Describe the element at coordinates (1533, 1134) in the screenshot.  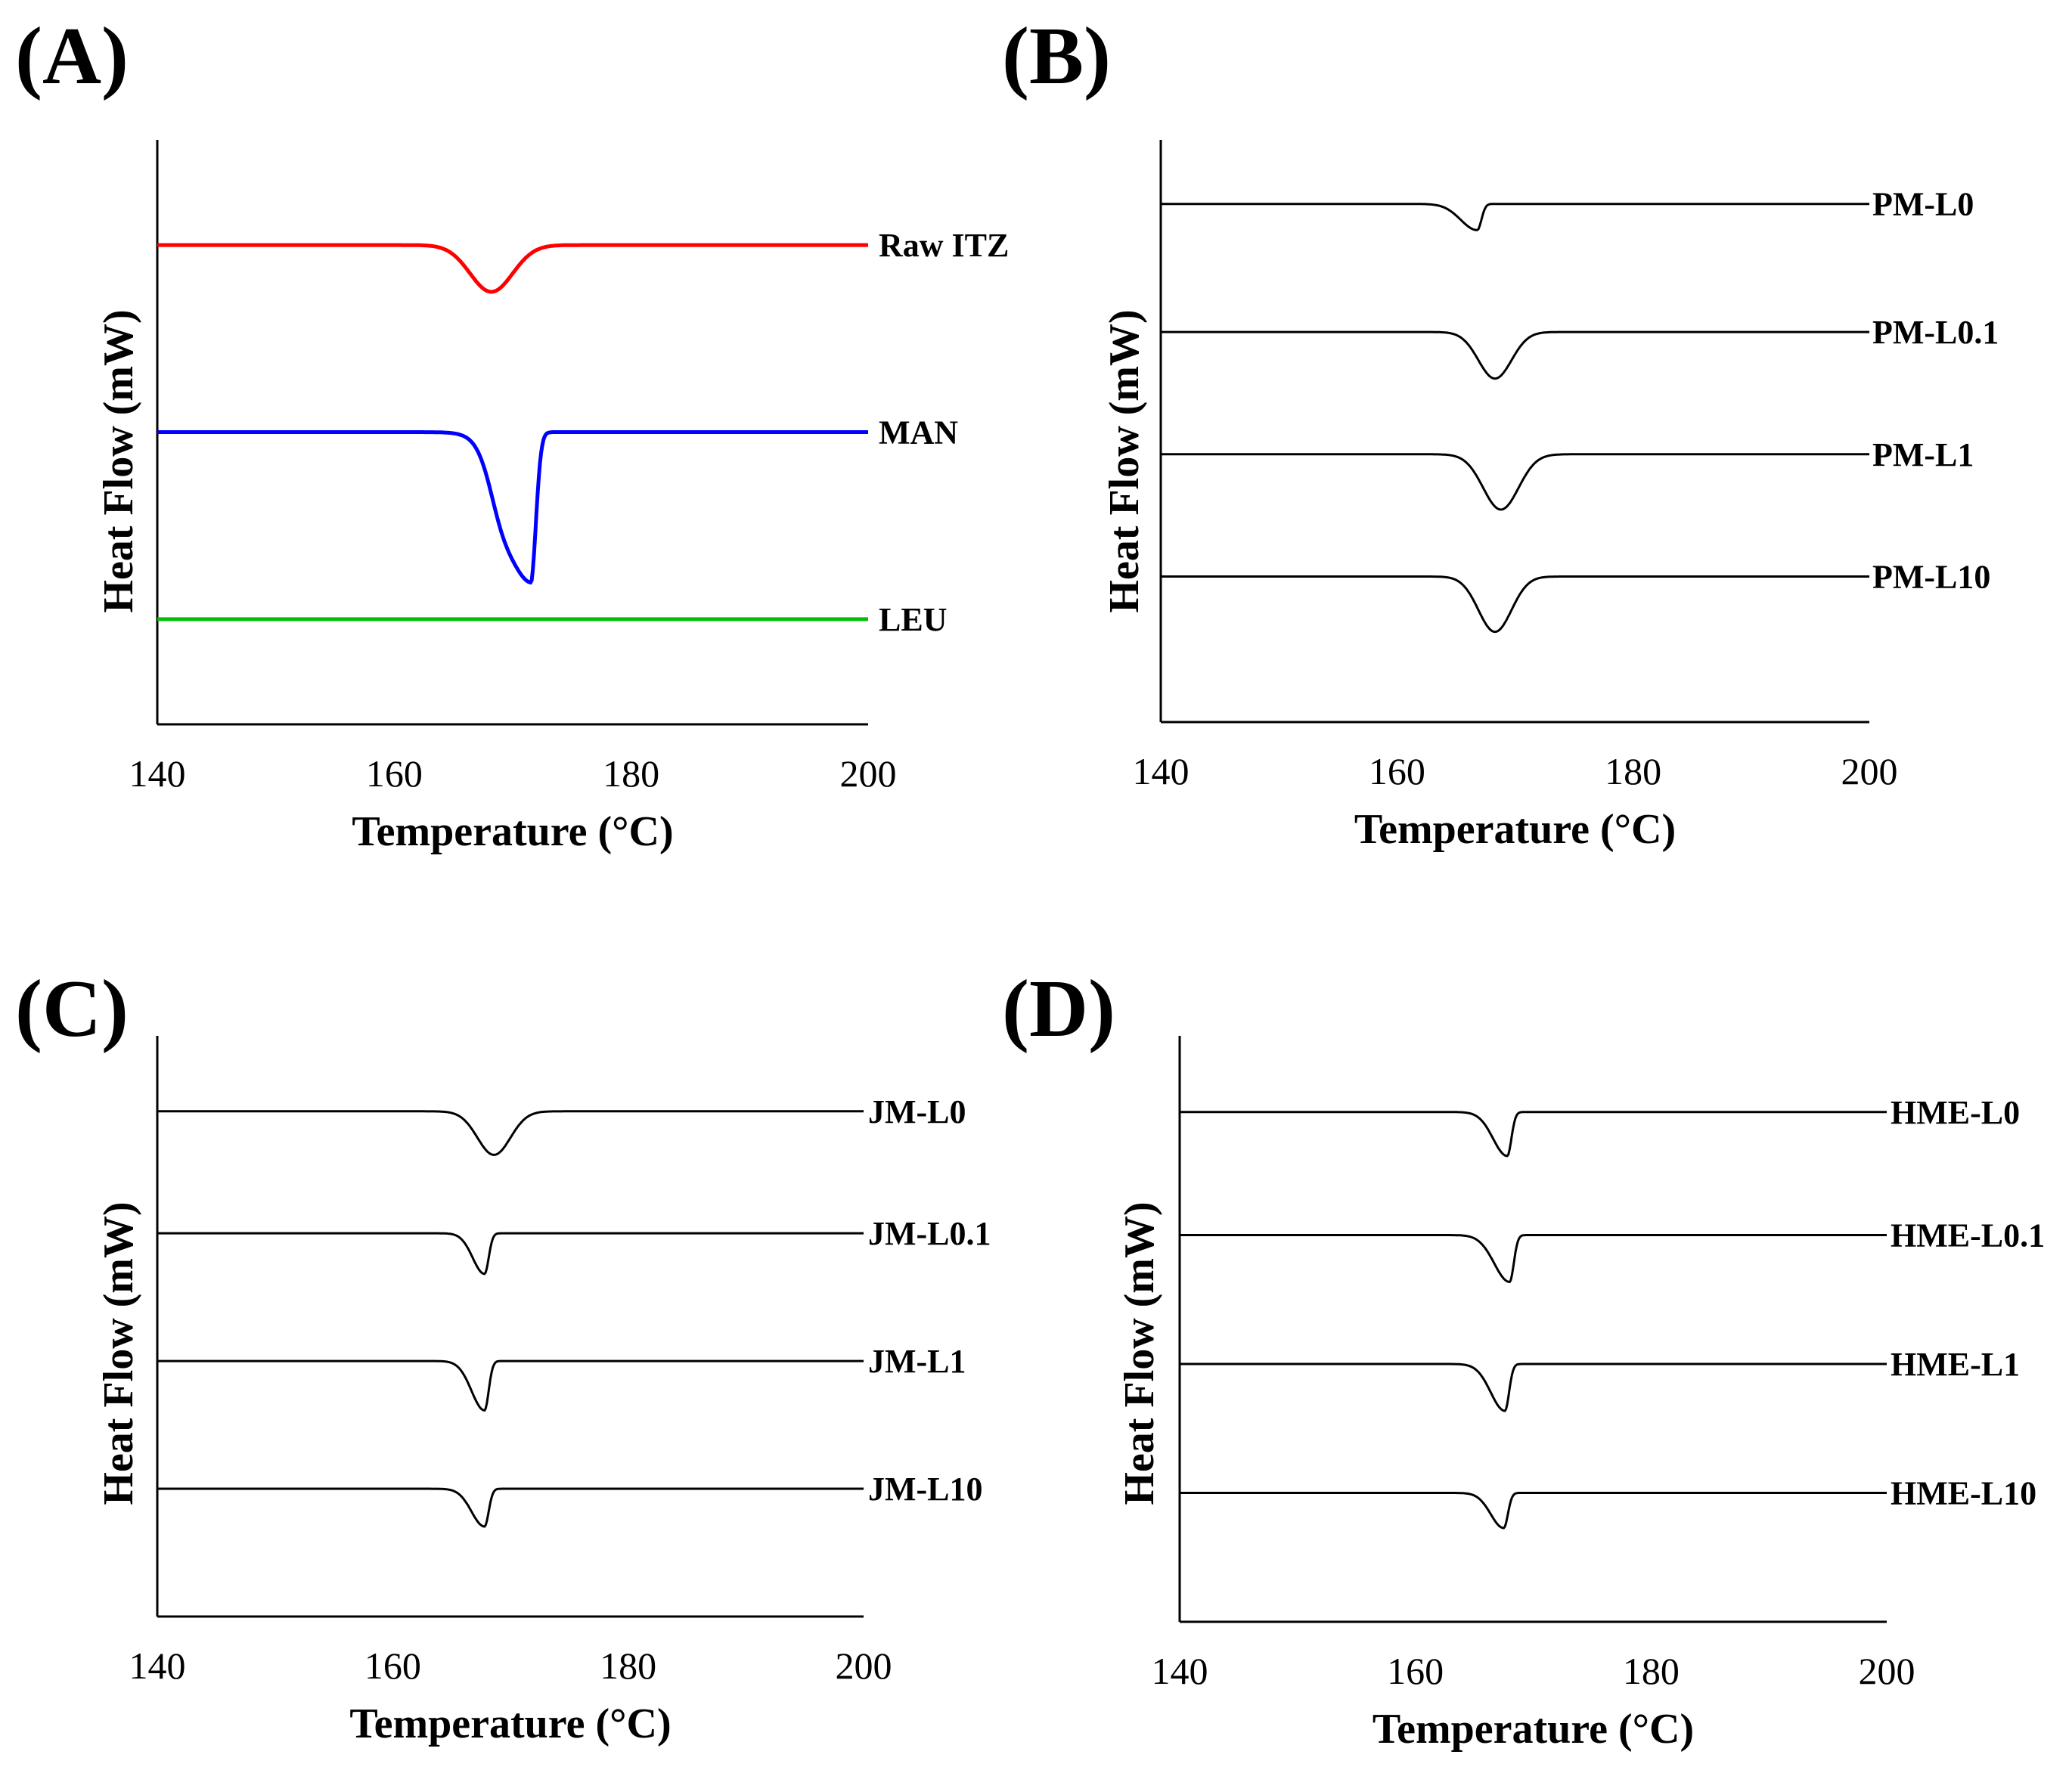
I see `series-line-hme-l0` at that location.